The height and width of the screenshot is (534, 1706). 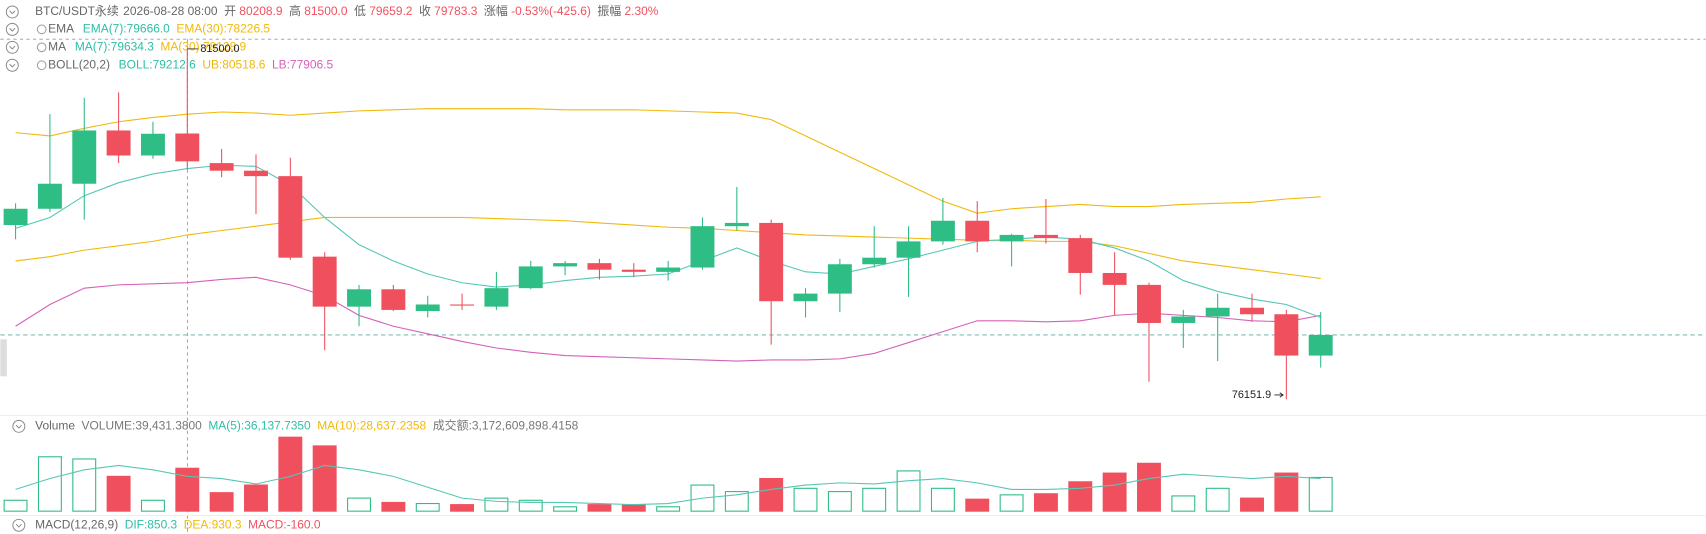 I want to click on volume-name: Volume, so click(x=55, y=425).